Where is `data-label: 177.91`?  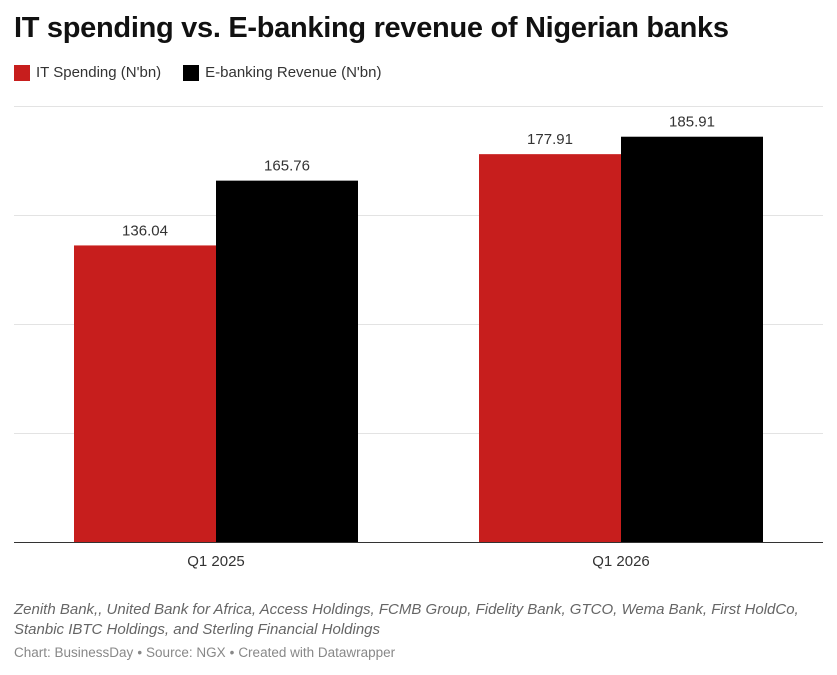
data-label: 177.91 is located at coordinates (550, 139).